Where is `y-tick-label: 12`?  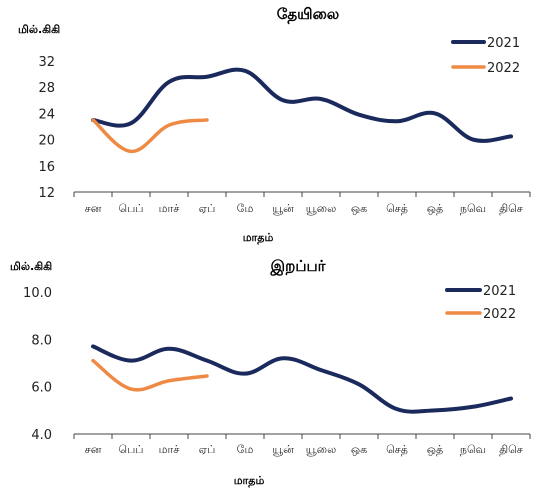 y-tick-label: 12 is located at coordinates (46, 193).